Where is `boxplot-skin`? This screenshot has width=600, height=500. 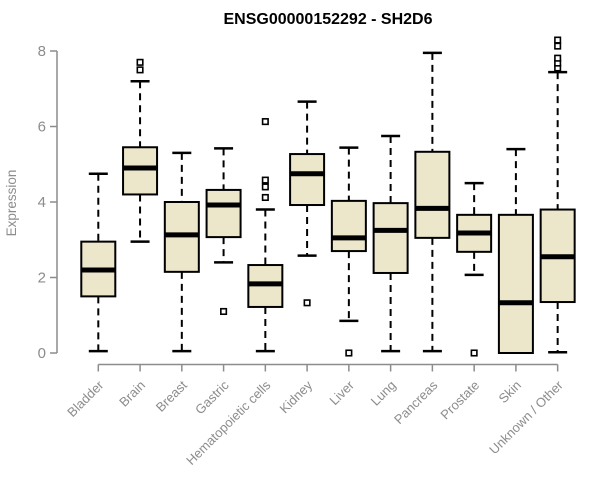
boxplot-skin is located at coordinates (515, 250).